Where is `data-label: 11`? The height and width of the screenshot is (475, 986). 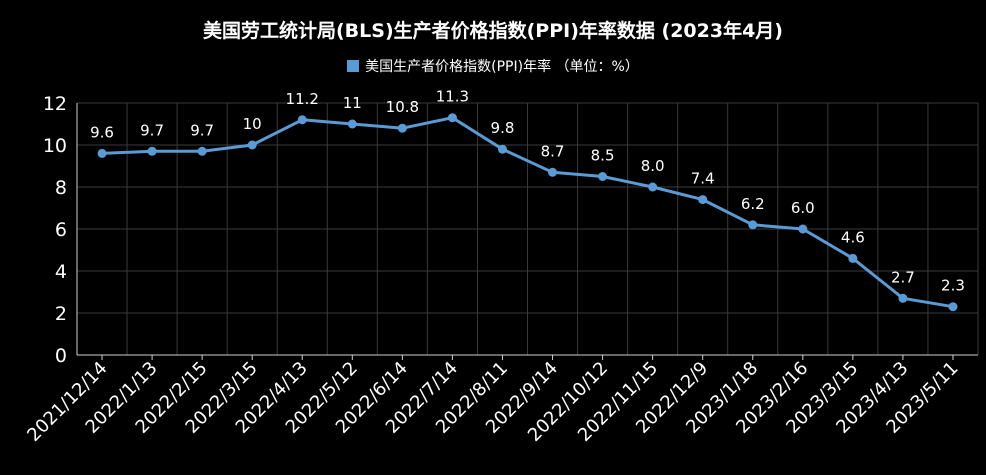 data-label: 11 is located at coordinates (352, 103).